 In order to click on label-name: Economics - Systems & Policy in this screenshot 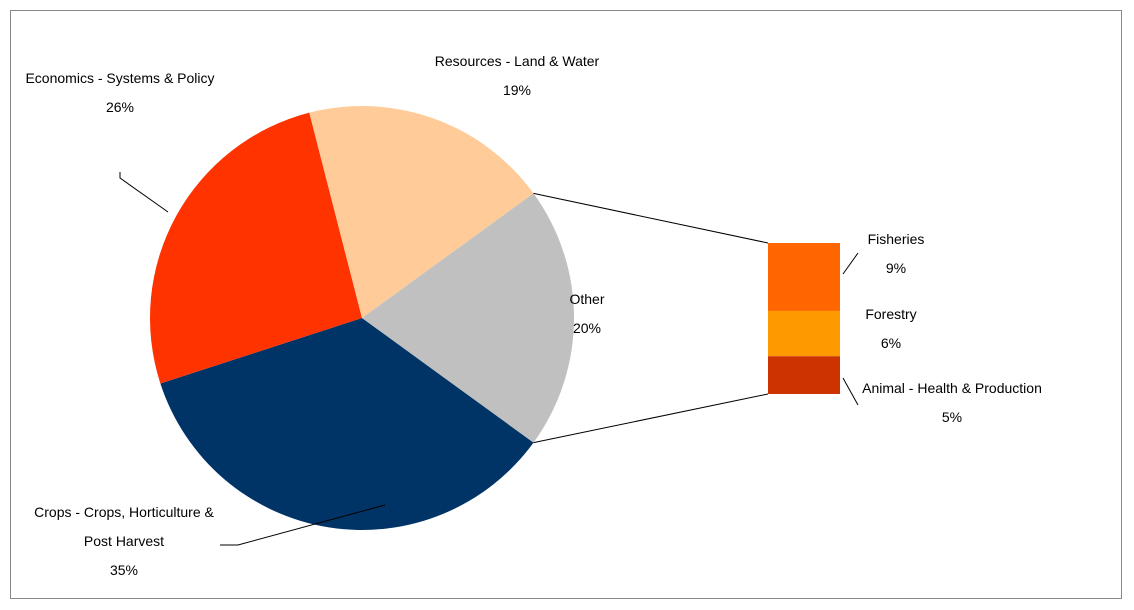, I will do `click(120, 78)`.